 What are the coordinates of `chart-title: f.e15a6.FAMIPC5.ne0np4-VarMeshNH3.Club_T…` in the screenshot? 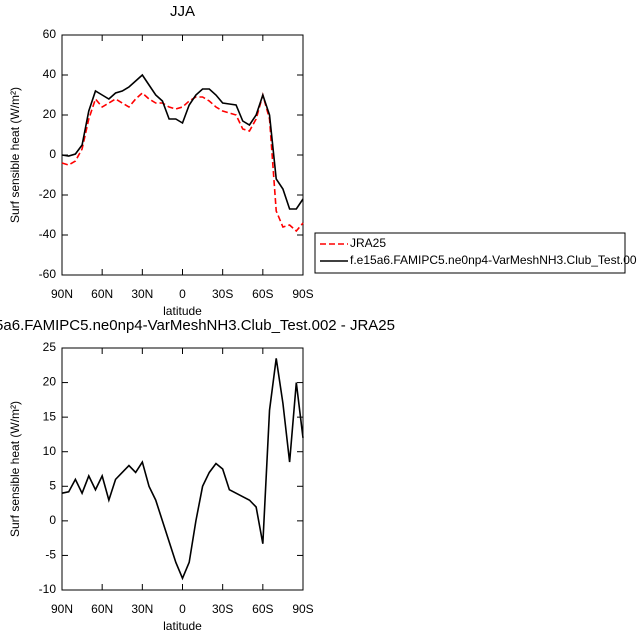 It's located at (197, 325).